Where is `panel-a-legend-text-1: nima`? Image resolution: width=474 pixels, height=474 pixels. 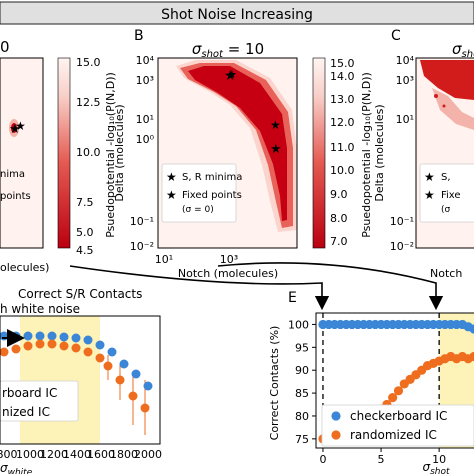
panel-a-legend-text-1: nima is located at coordinates (12, 174).